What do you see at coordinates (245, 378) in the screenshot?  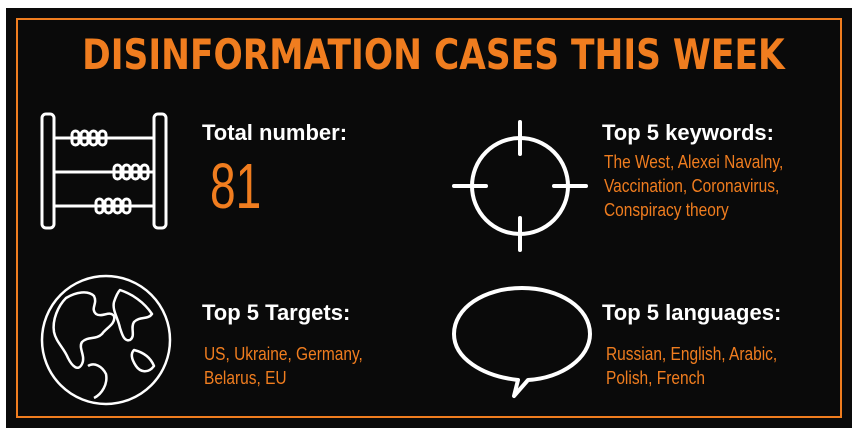 I see `targets-line-2: Belarus, EU` at bounding box center [245, 378].